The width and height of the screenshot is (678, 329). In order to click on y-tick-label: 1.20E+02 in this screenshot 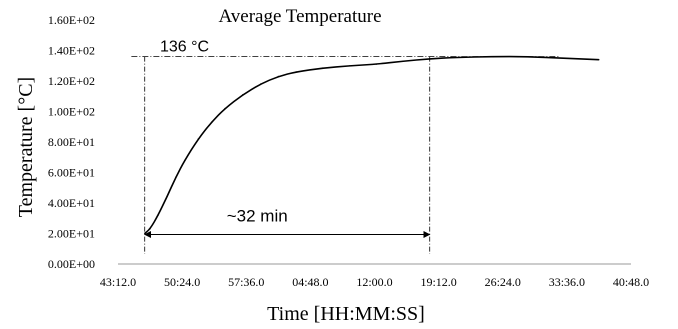, I will do `click(71, 81)`.